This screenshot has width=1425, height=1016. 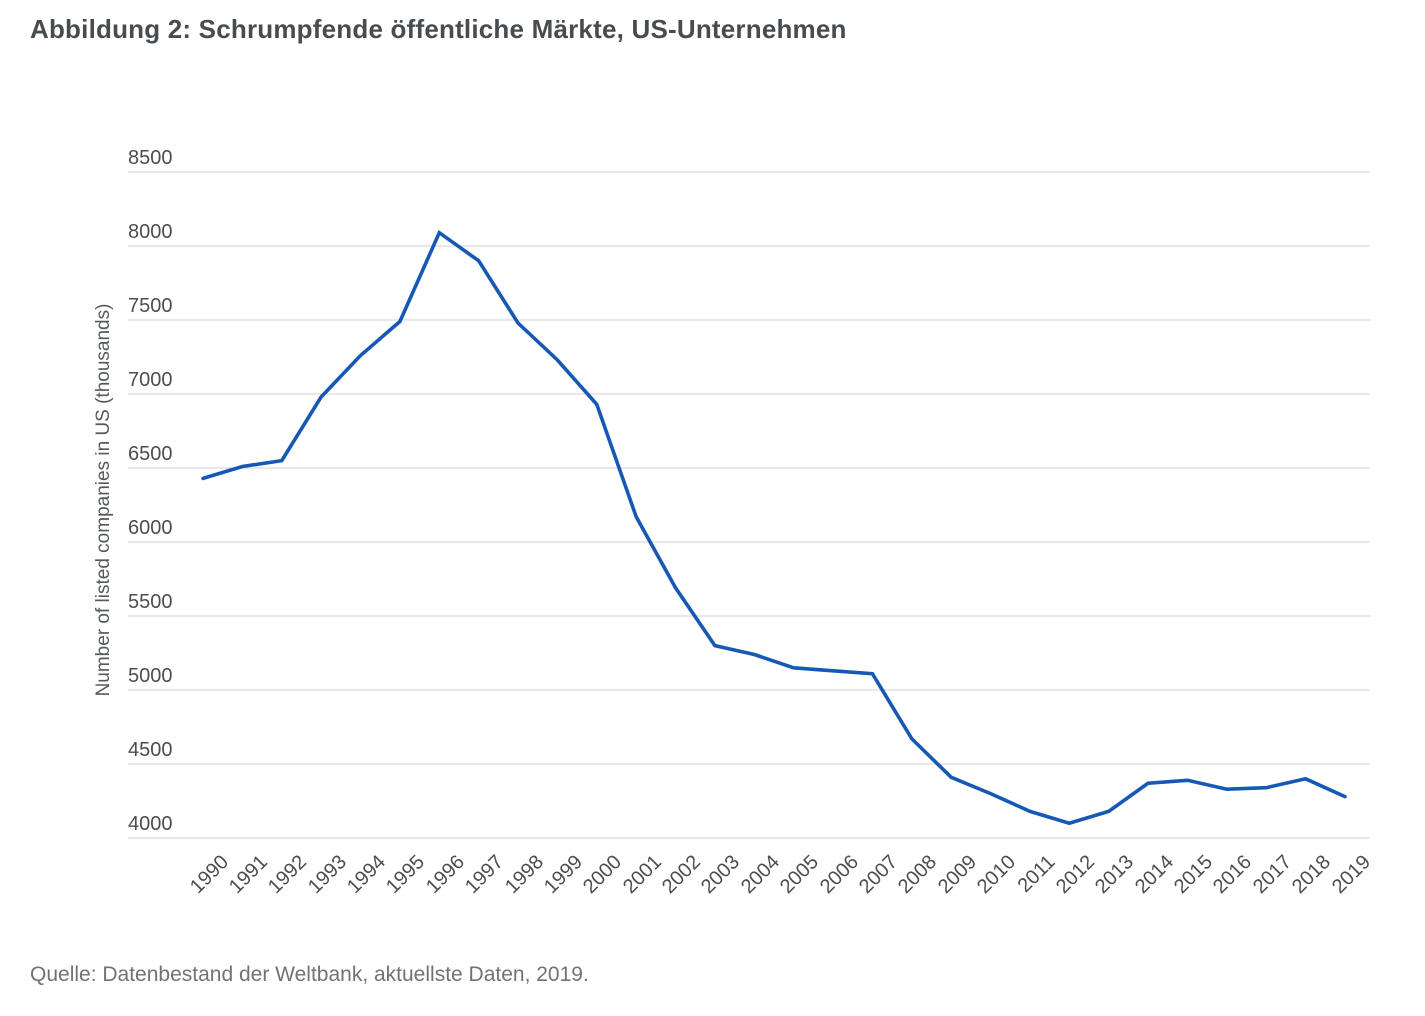 What do you see at coordinates (150, 750) in the screenshot?
I see `y-tick-label: 4500` at bounding box center [150, 750].